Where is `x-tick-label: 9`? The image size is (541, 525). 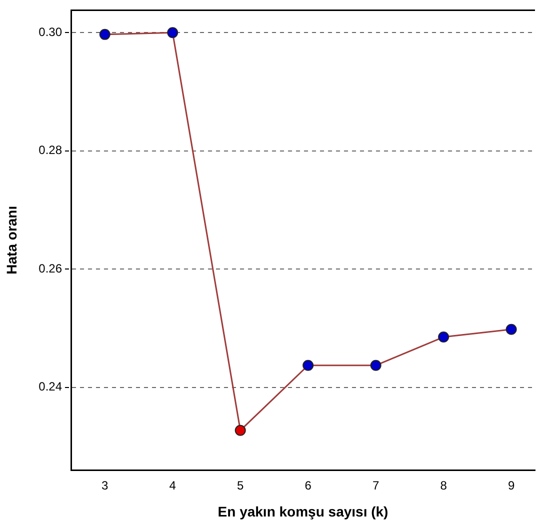 x-tick-label: 9 is located at coordinates (511, 485).